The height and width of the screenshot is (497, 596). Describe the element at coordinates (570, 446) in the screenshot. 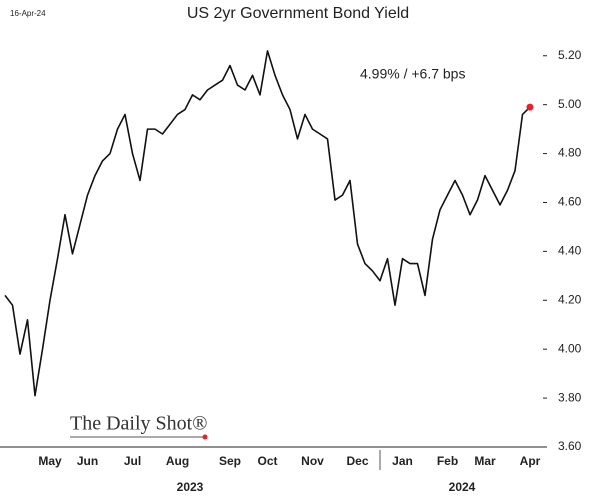

I see `y-tick-label: 3.60` at that location.